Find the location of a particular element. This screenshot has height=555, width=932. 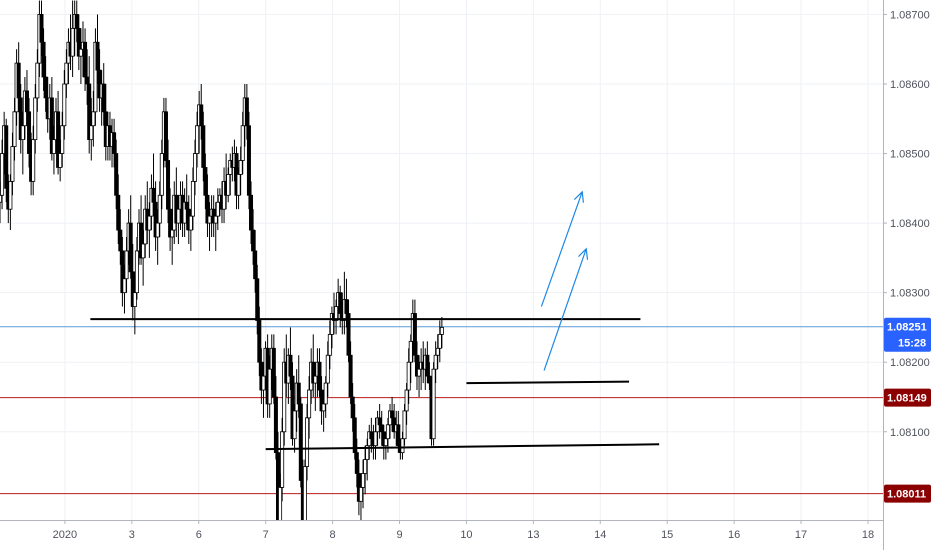

price-badge: 1.08149 is located at coordinates (907, 397).